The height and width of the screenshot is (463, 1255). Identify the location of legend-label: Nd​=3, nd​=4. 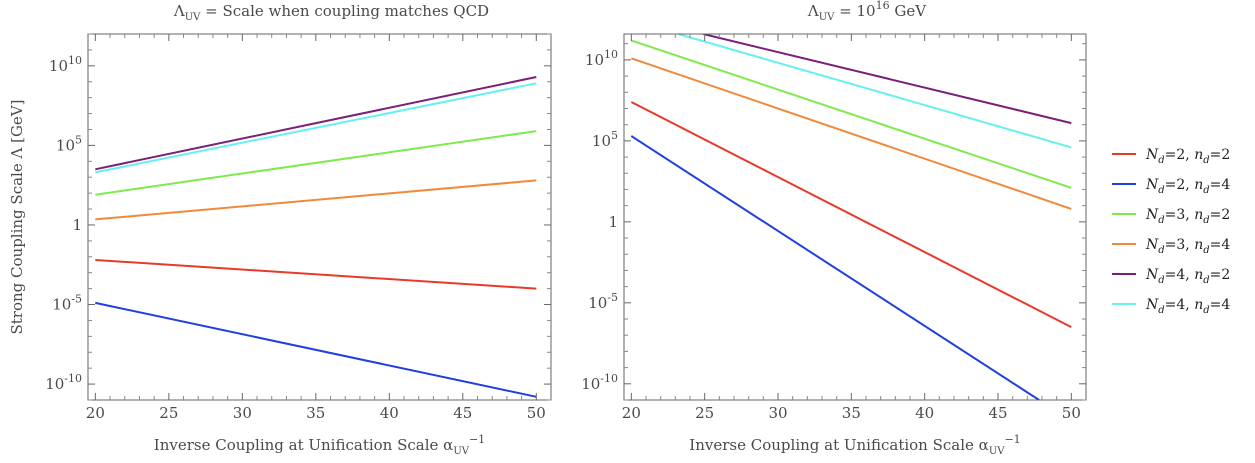
(1187, 246).